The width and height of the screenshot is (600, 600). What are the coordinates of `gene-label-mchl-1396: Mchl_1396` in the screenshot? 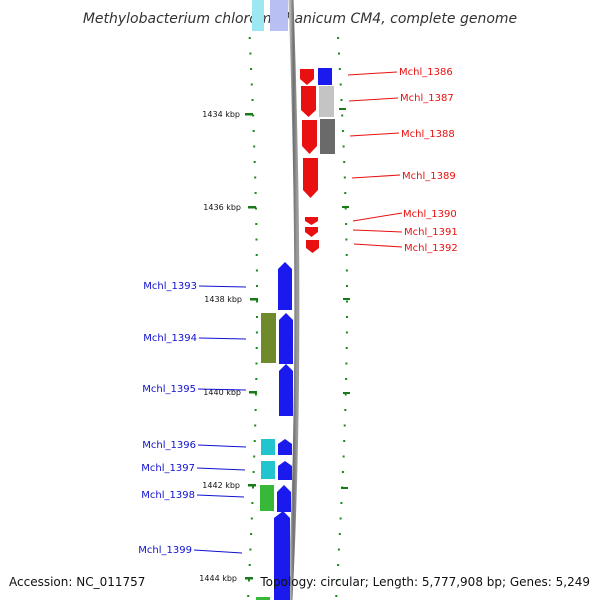 It's located at (169, 445).